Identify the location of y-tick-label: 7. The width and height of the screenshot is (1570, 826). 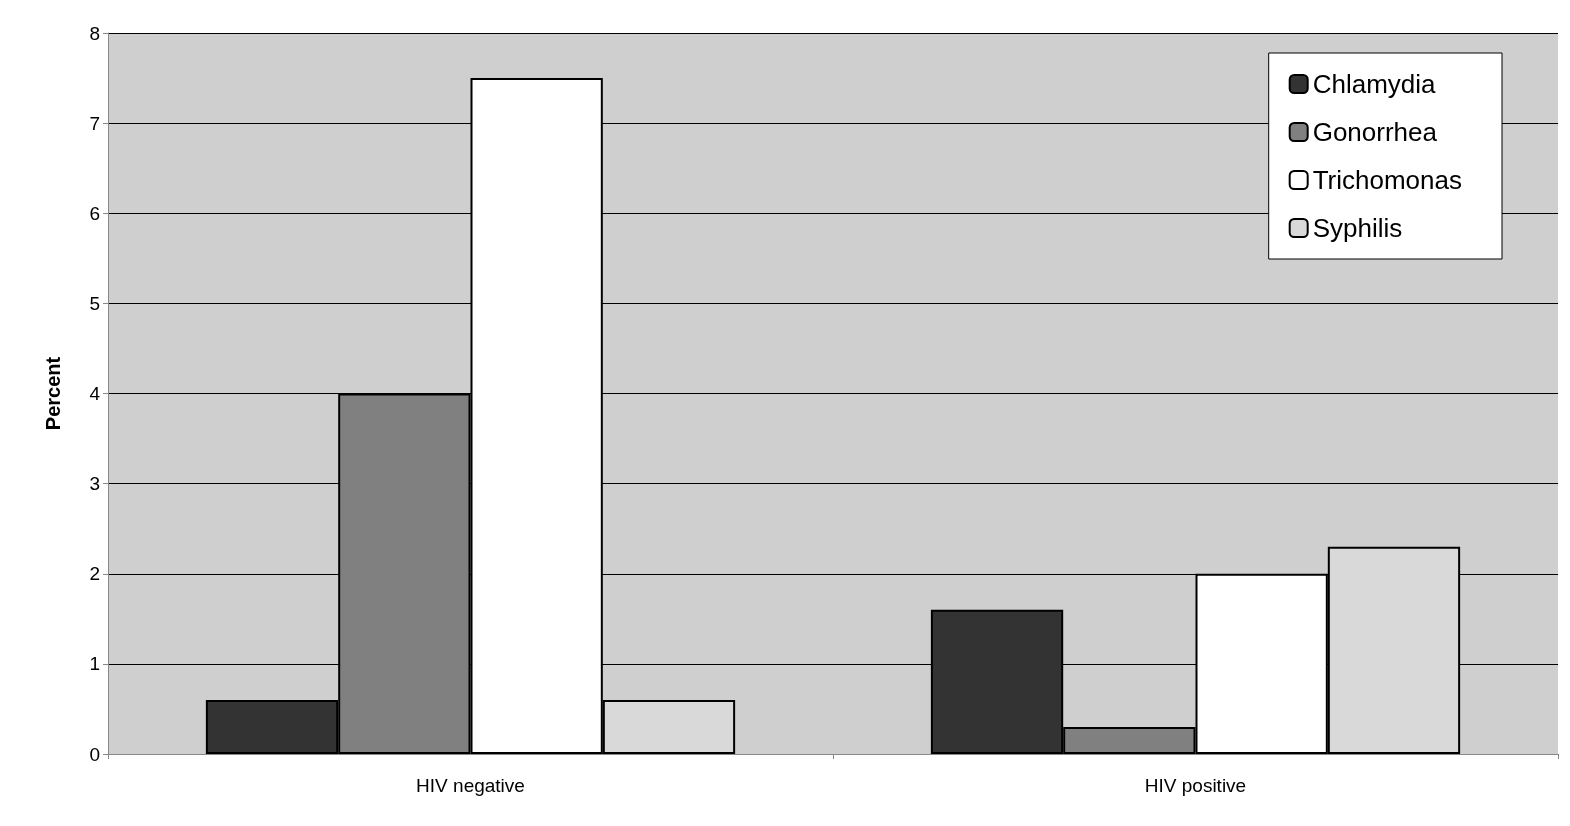
(94, 123).